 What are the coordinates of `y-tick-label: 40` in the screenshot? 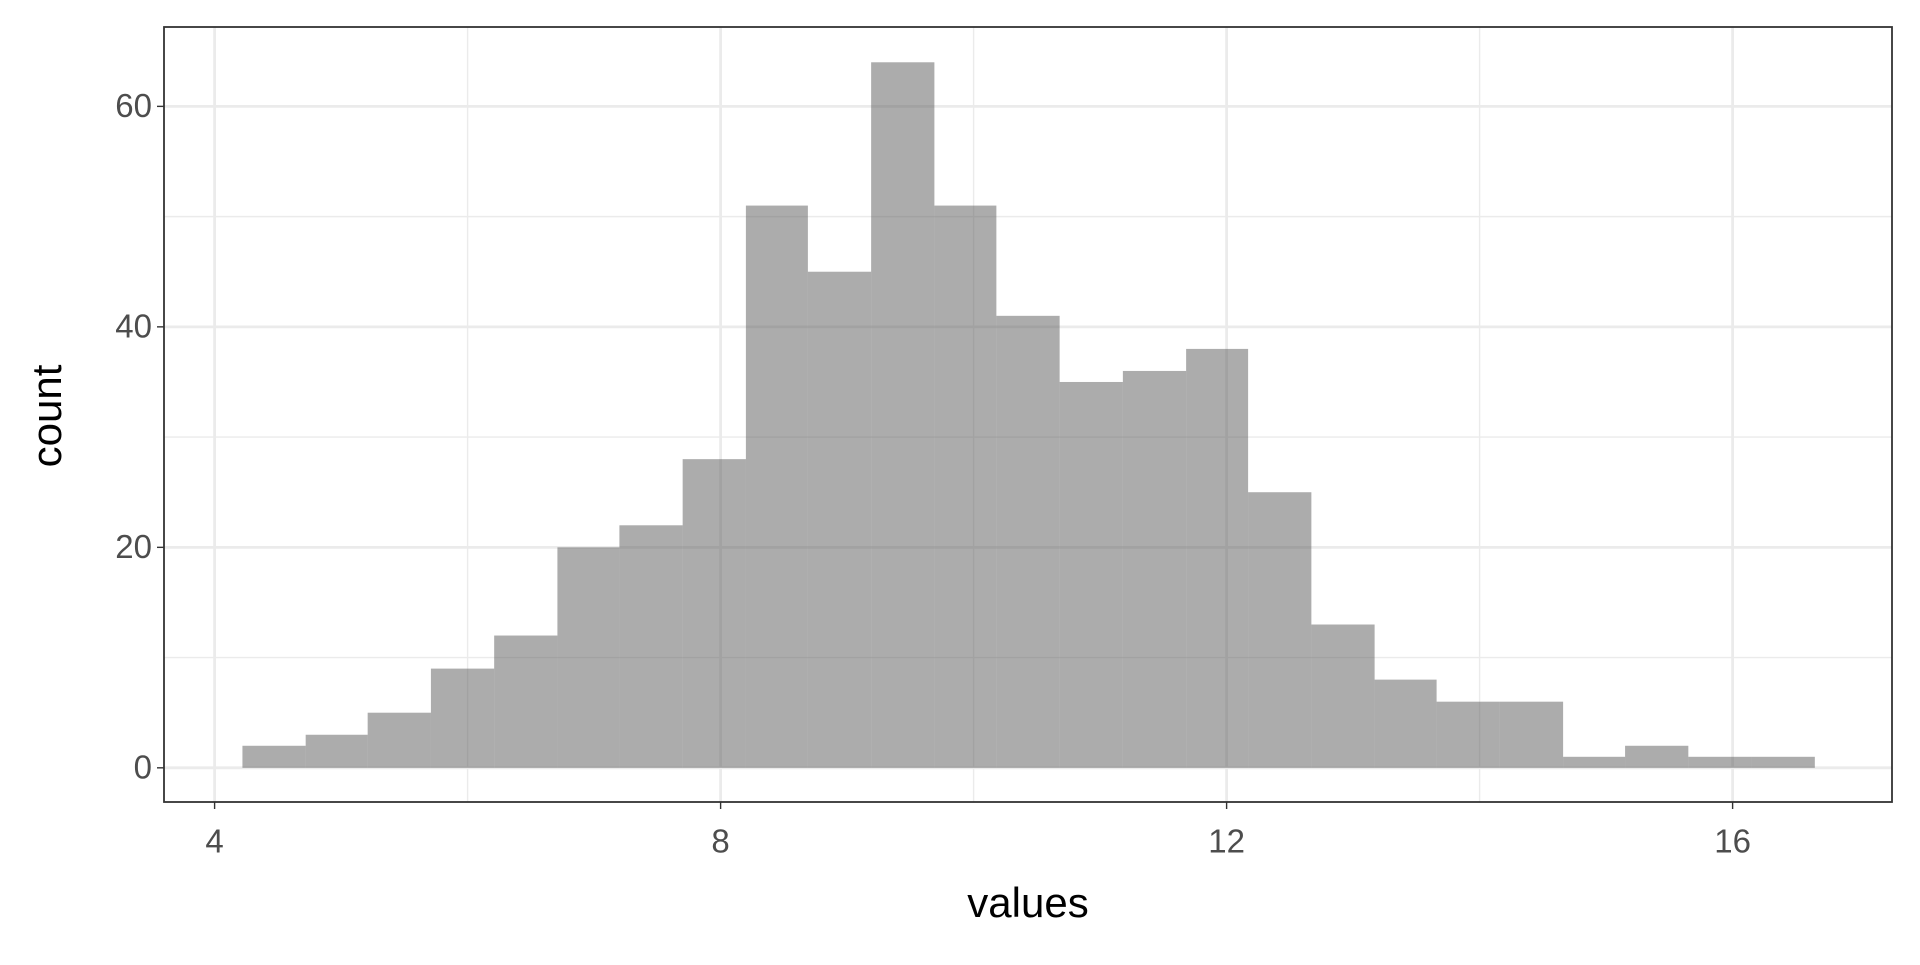 It's located at (133, 326).